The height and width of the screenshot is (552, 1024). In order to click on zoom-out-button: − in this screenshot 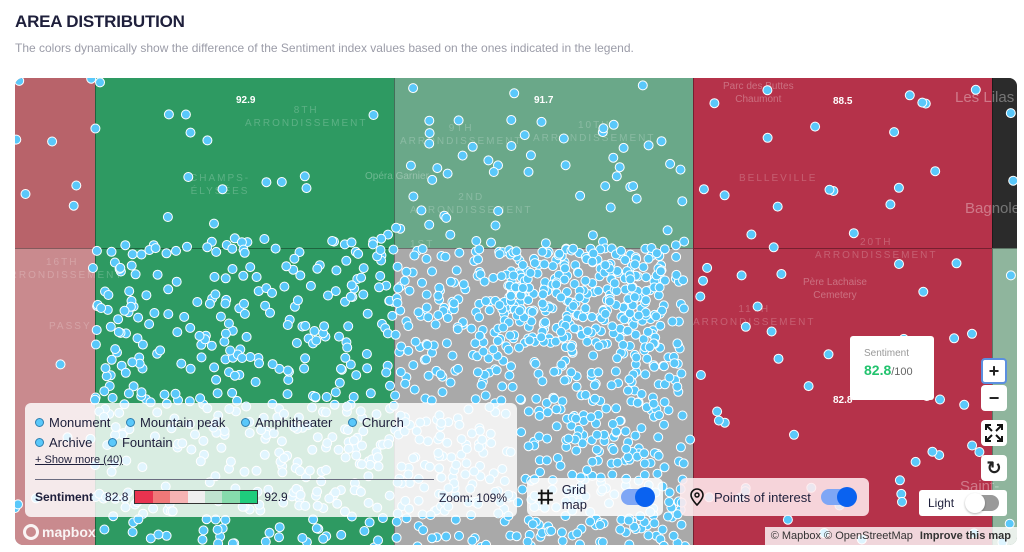, I will do `click(994, 398)`.